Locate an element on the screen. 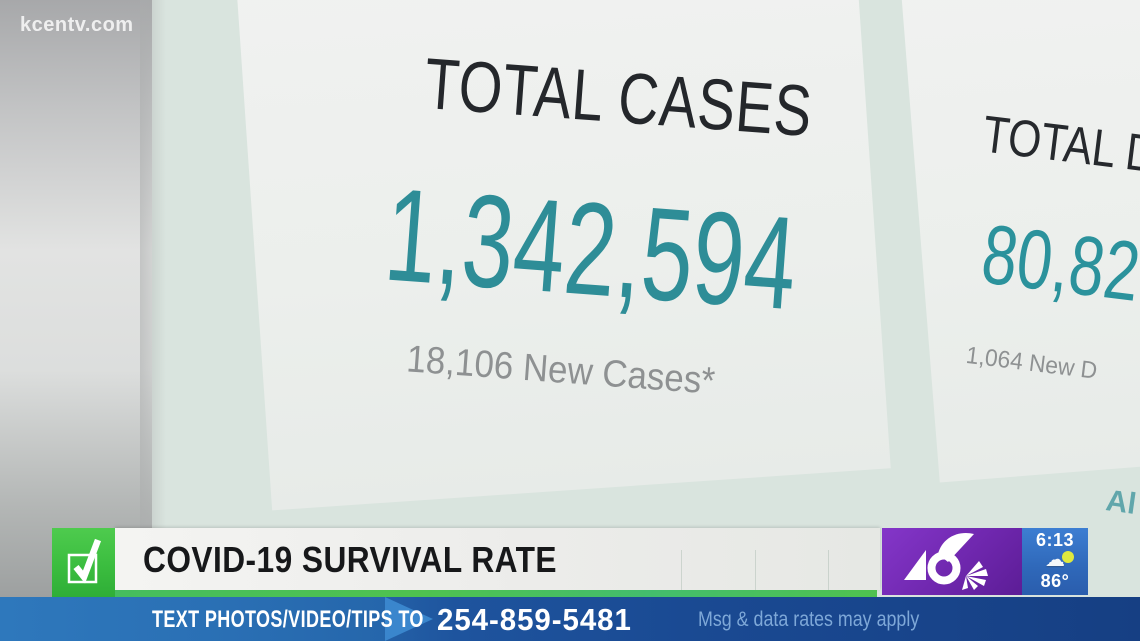  total-cases-value: 1,342,594 is located at coordinates (591, 249).